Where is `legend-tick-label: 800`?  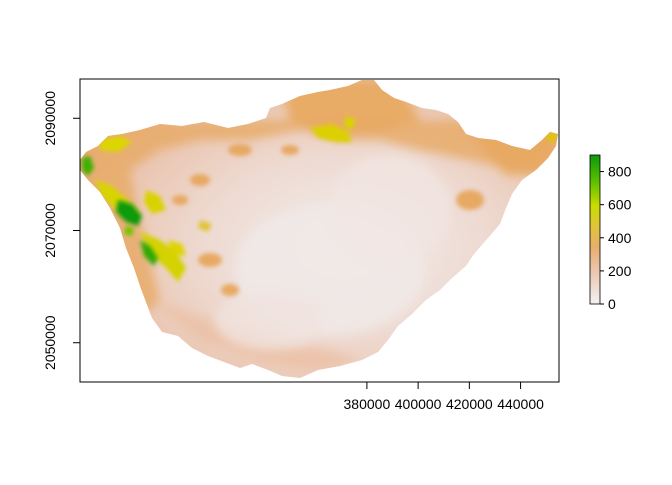 legend-tick-label: 800 is located at coordinates (620, 172).